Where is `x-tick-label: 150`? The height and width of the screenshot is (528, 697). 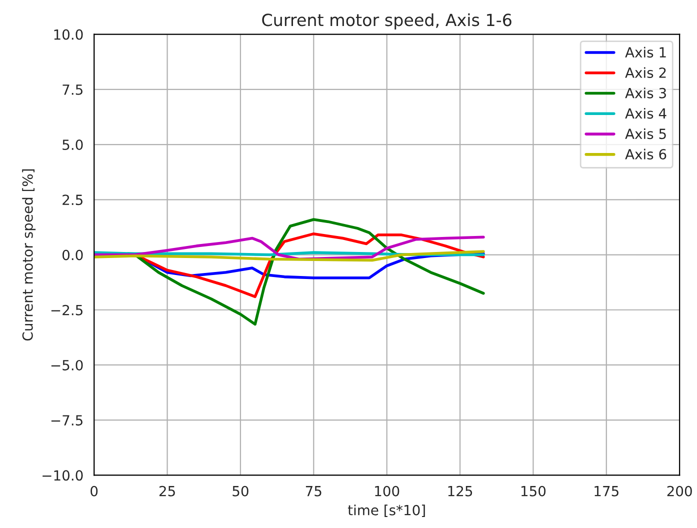 x-tick-label: 150 is located at coordinates (533, 491).